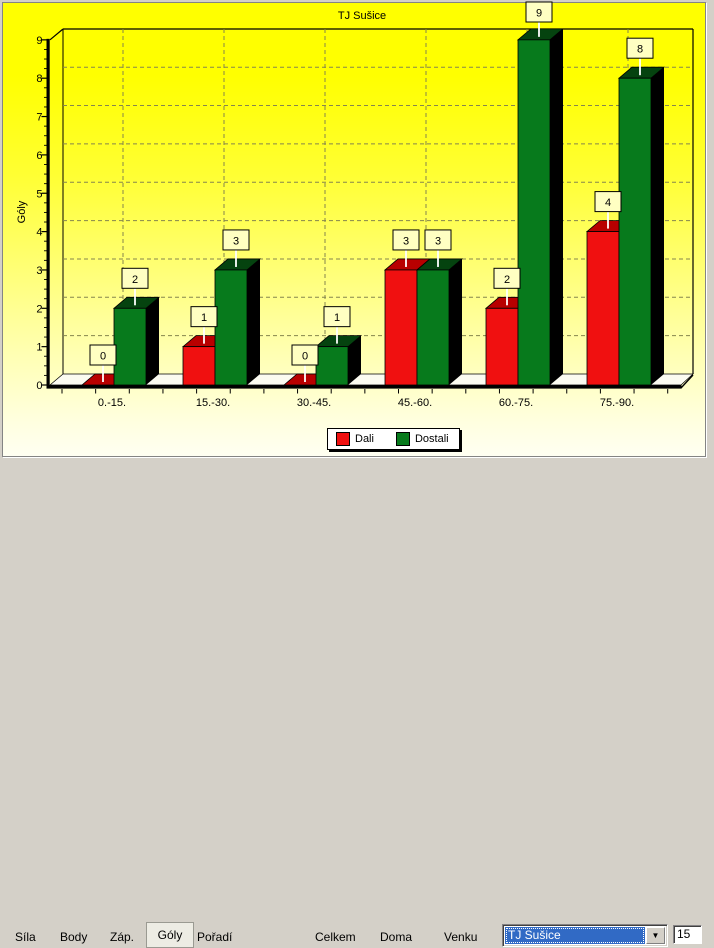 Image resolution: width=714 pixels, height=948 pixels. Describe the element at coordinates (74, 937) in the screenshot. I see `tab-body: Body` at that location.